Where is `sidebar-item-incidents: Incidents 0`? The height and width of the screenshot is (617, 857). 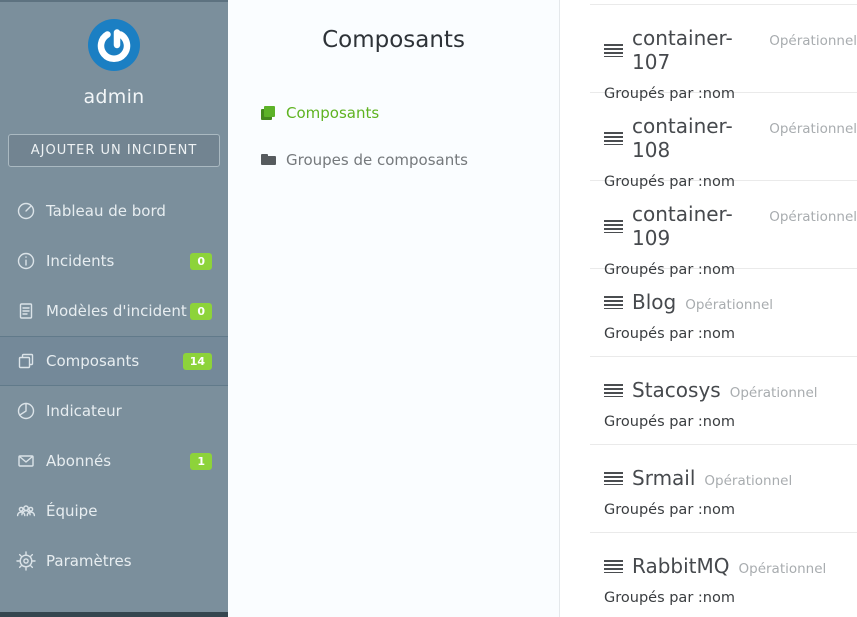 sidebar-item-incidents: Incidents 0 is located at coordinates (114, 261).